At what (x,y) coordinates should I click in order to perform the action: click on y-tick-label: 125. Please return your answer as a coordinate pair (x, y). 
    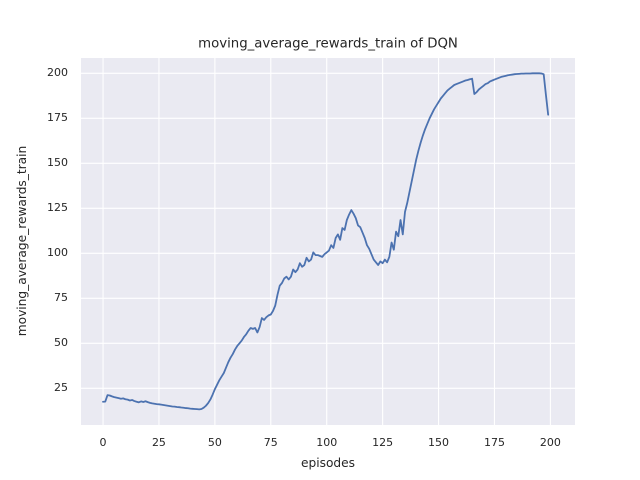
    Looking at the image, I should click on (57, 208).